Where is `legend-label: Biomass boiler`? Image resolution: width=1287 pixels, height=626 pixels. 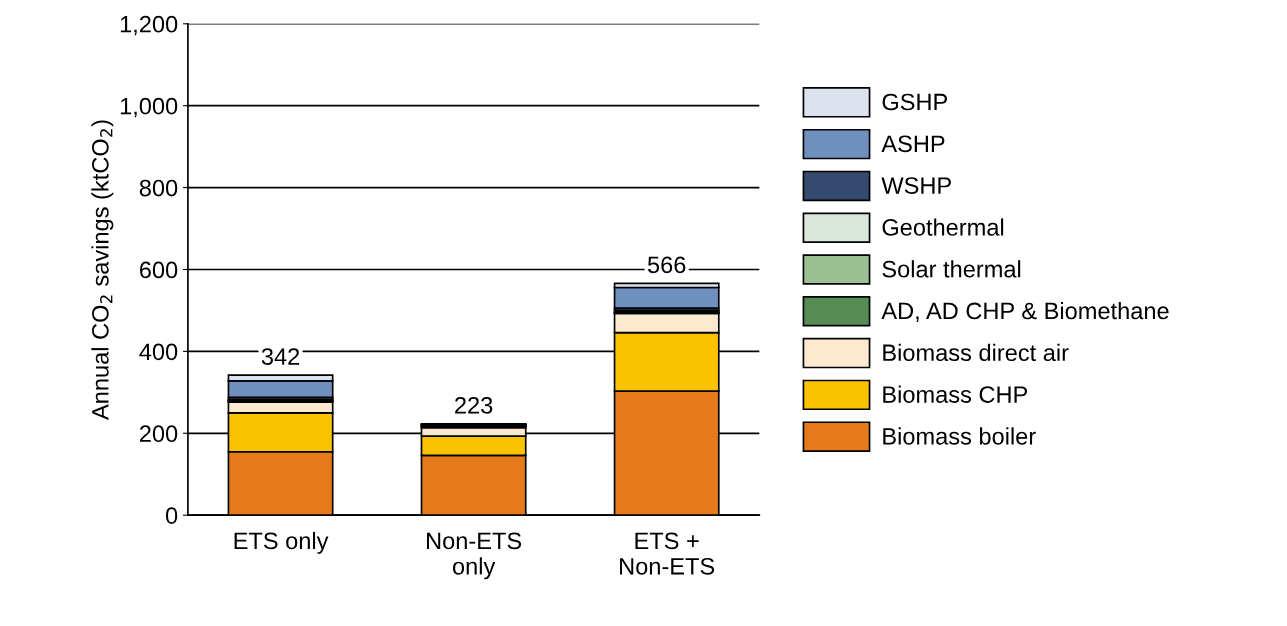 legend-label: Biomass boiler is located at coordinates (959, 436).